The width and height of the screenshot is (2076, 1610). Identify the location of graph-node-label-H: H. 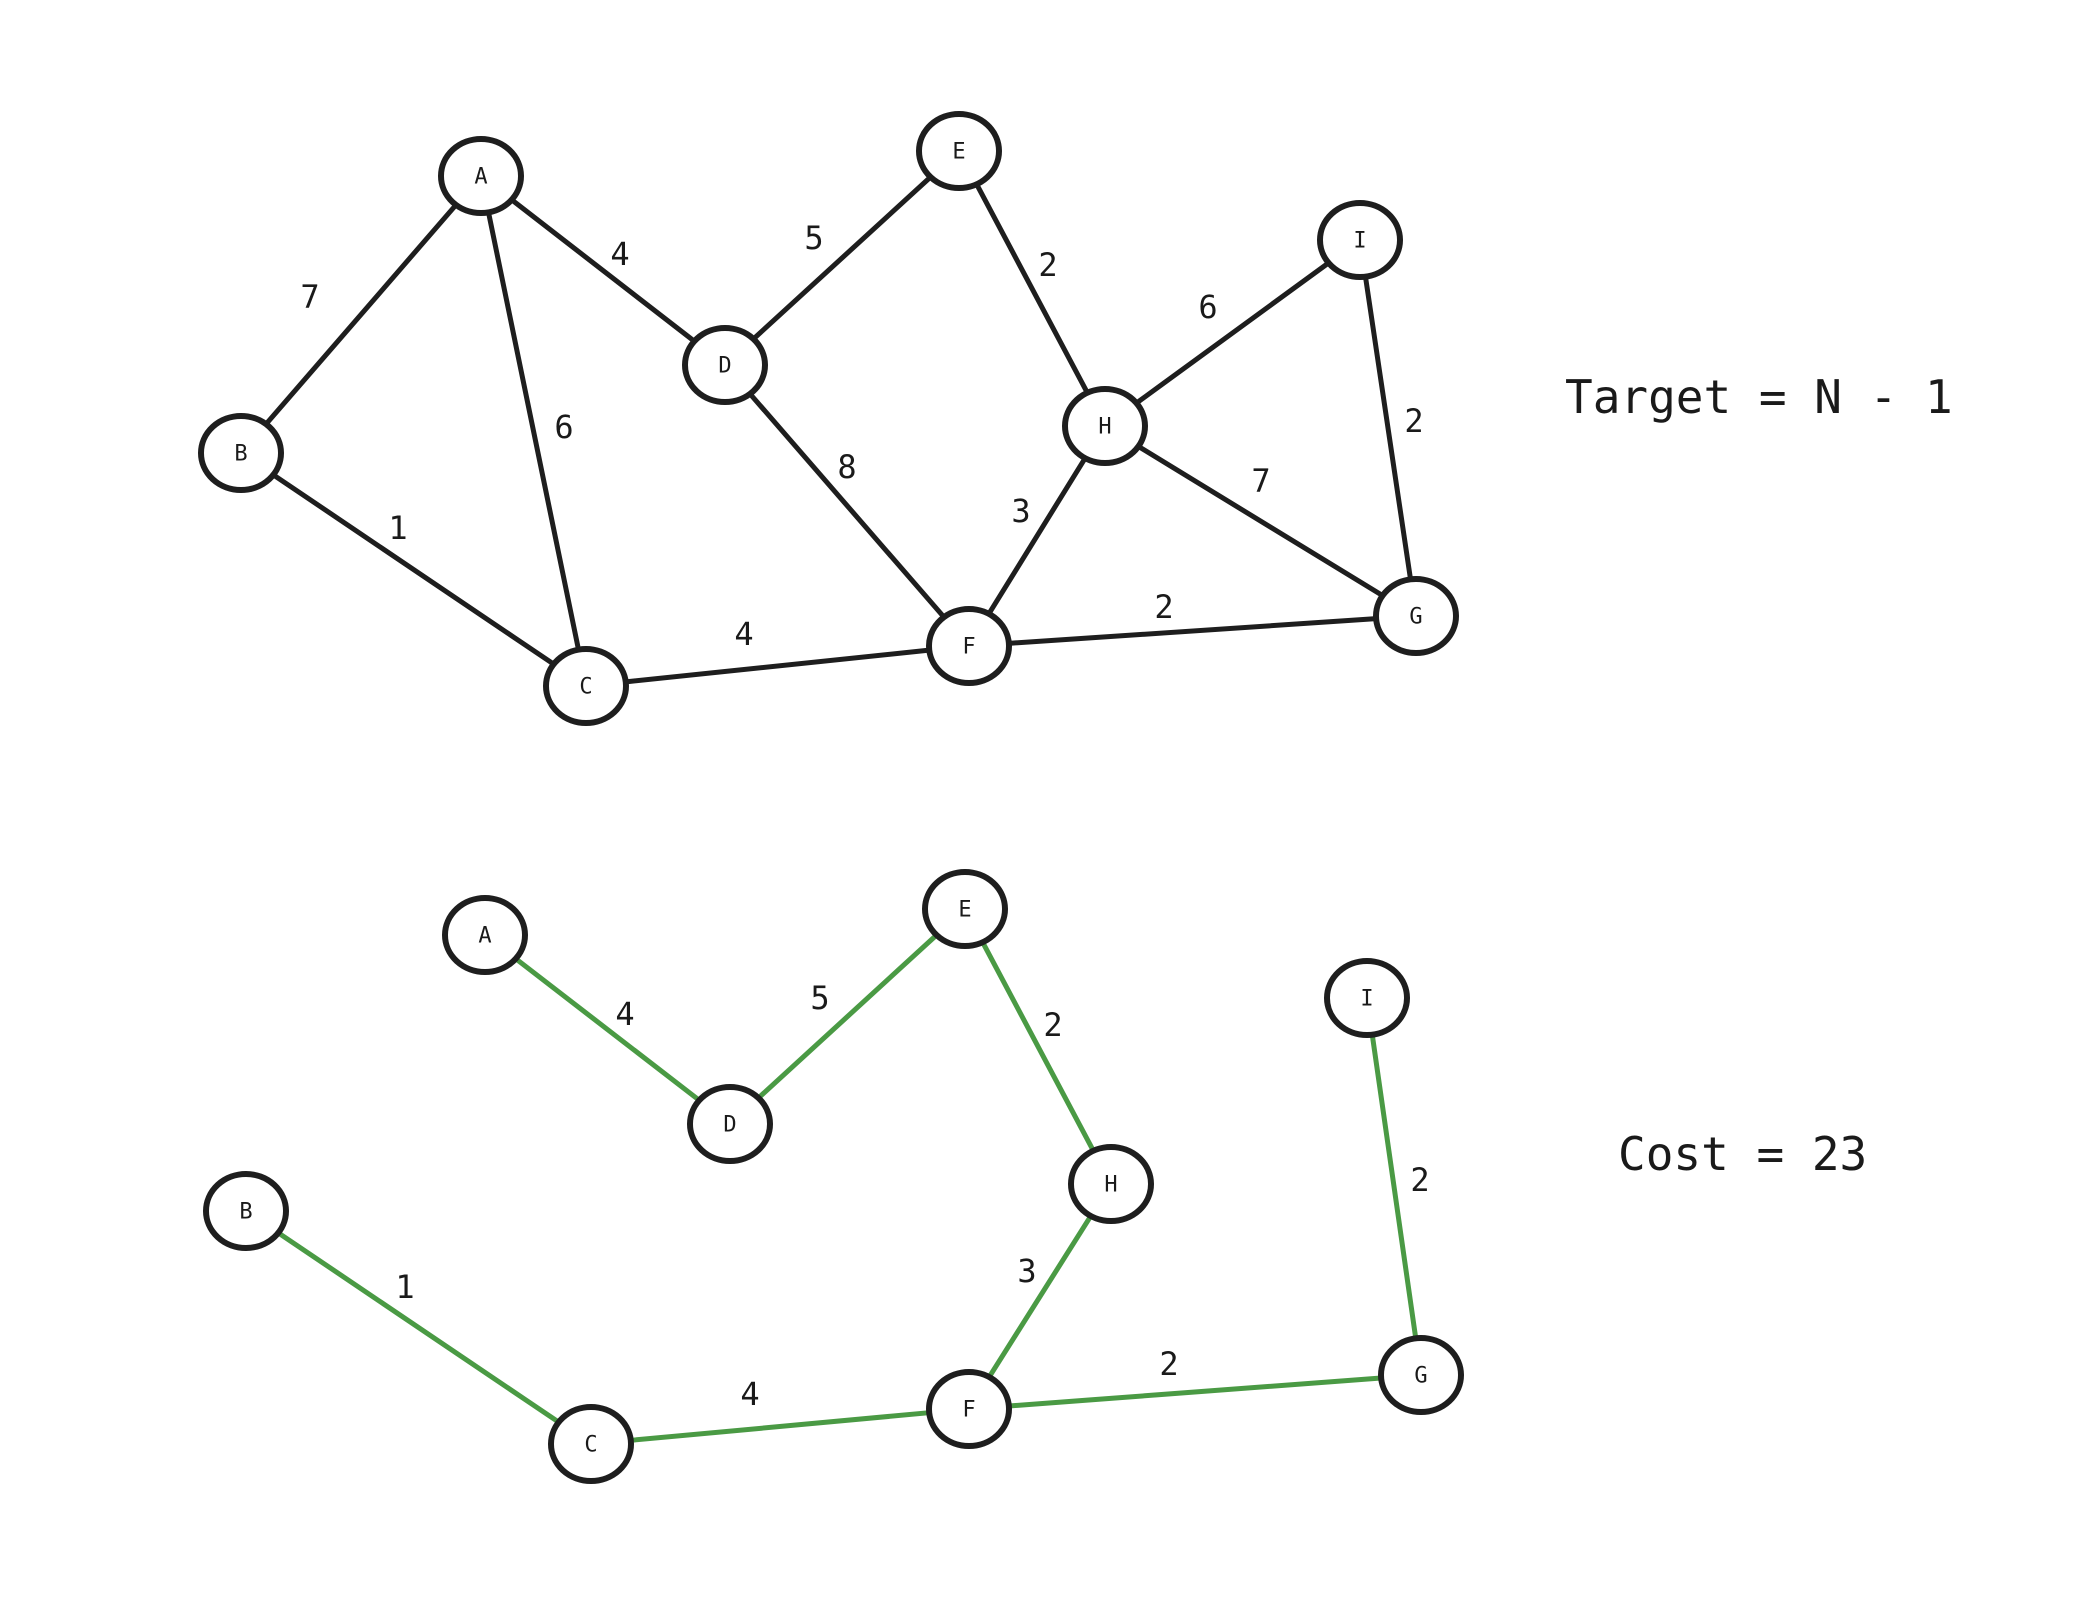
(1104, 427).